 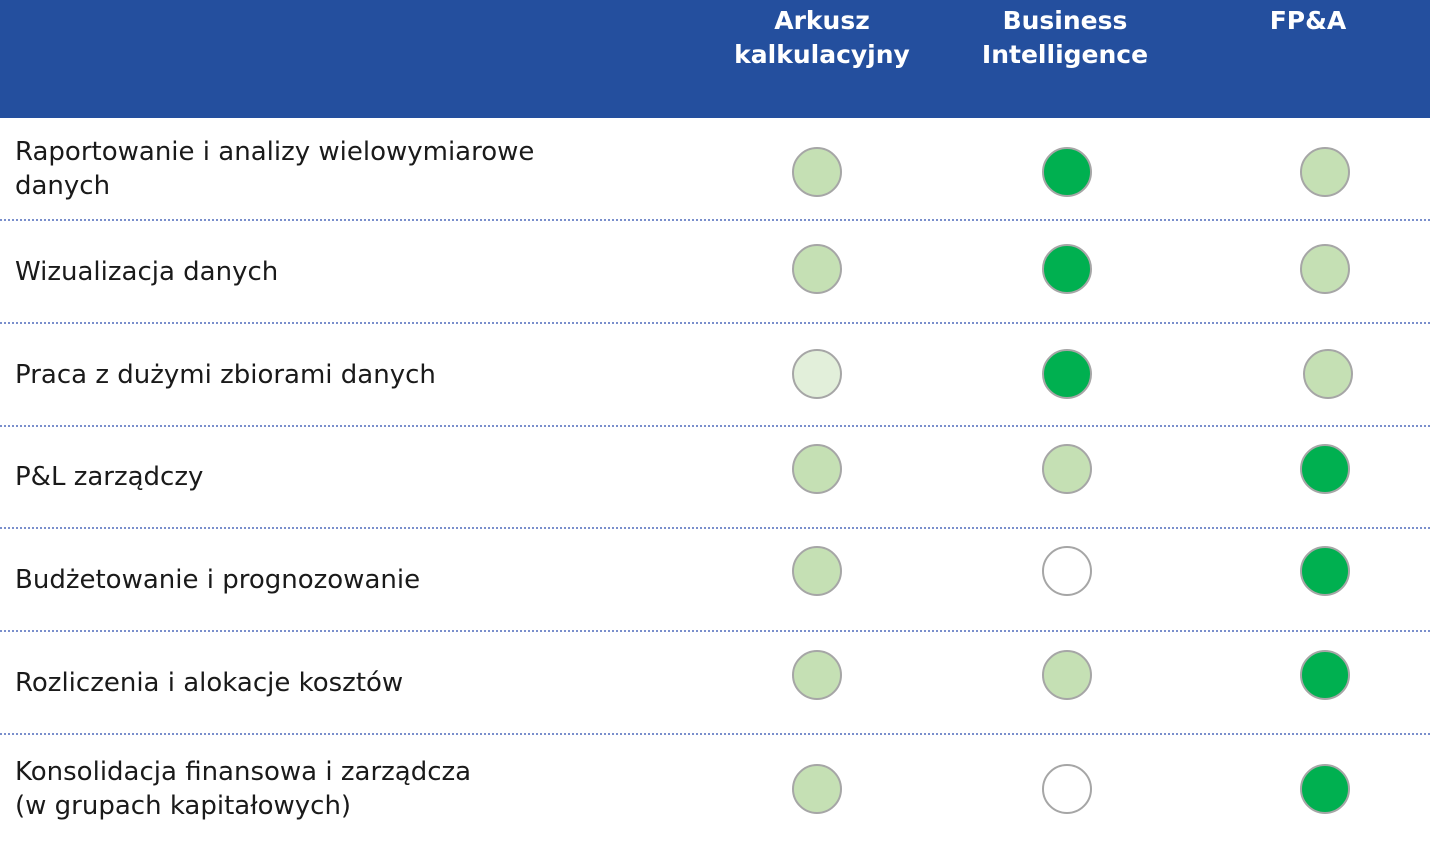 What do you see at coordinates (715, 478) in the screenshot?
I see `table-row: P&L zarządczy` at bounding box center [715, 478].